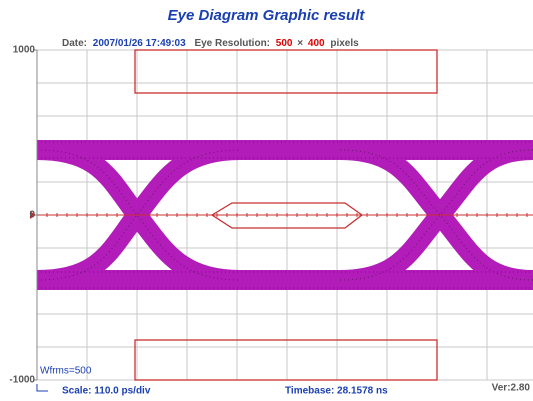 This screenshot has height=401, width=533. Describe the element at coordinates (286, 71) in the screenshot. I see `upper-mask` at that location.